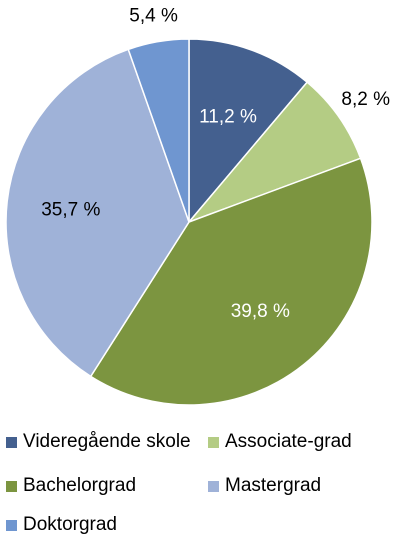  I want to click on legend-item-mastergrad: Mastergrad, so click(264, 486).